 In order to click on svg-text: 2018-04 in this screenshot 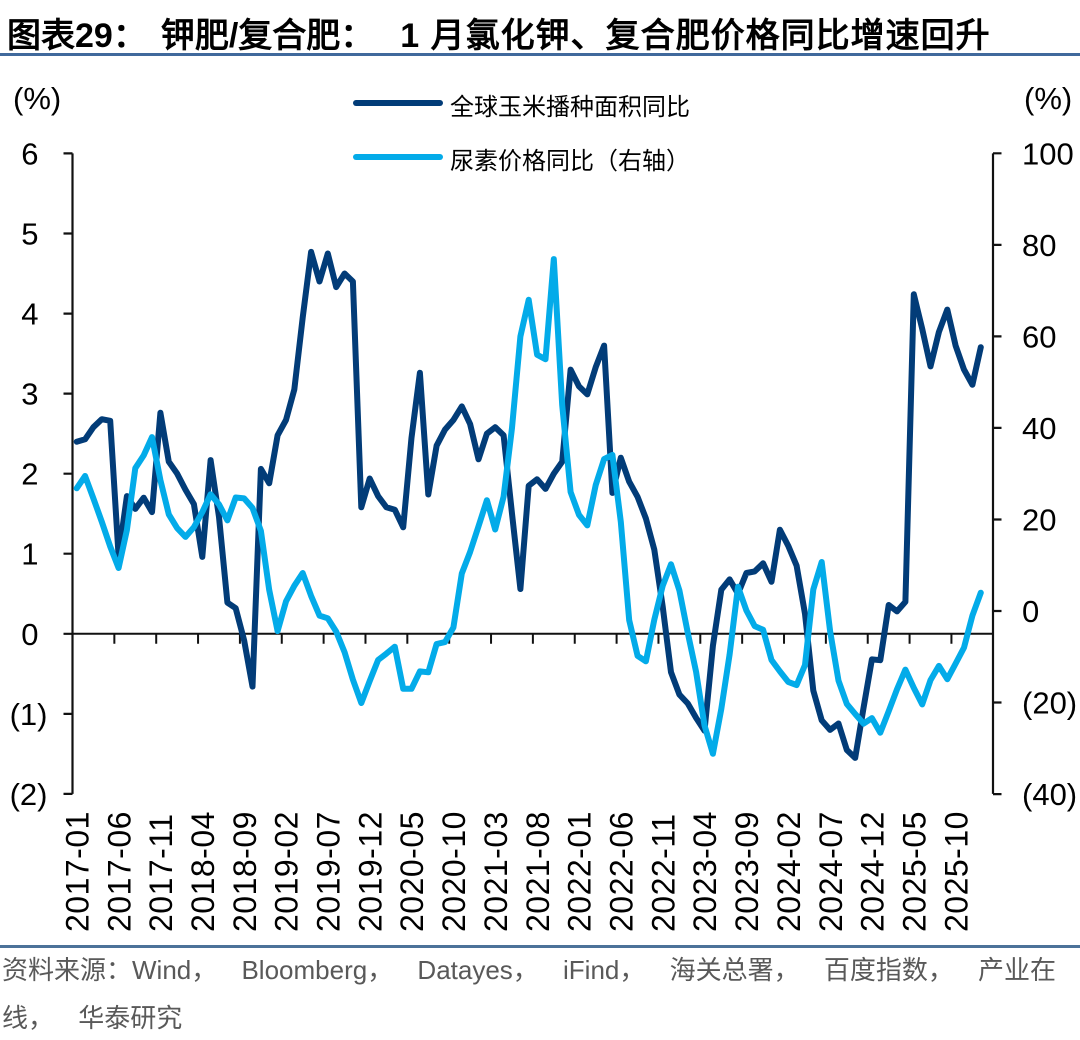, I will do `click(203, 871)`.